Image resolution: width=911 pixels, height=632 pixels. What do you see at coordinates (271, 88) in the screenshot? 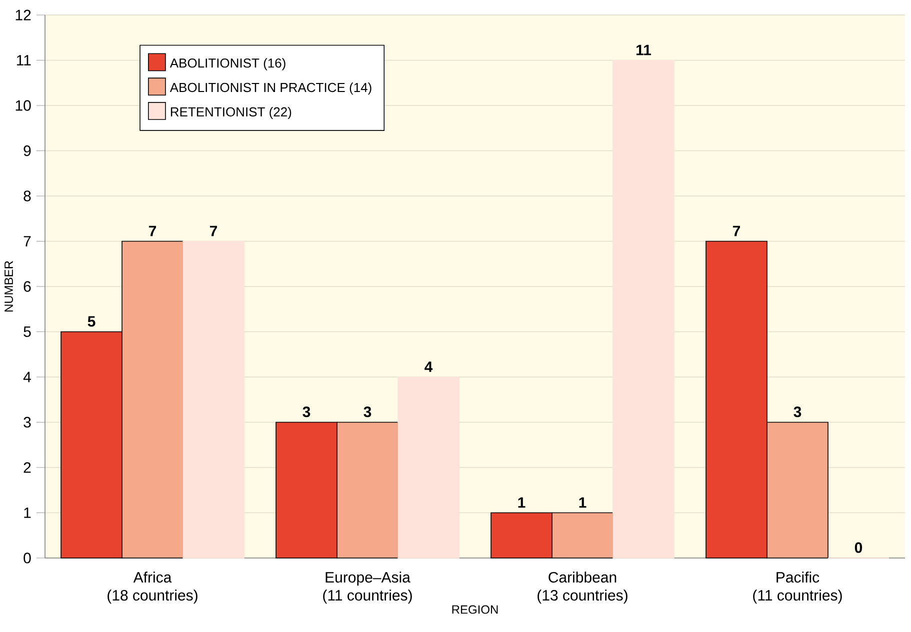
I see `legend-label: ABOLITIONIST IN PRACTICE (14)` at bounding box center [271, 88].